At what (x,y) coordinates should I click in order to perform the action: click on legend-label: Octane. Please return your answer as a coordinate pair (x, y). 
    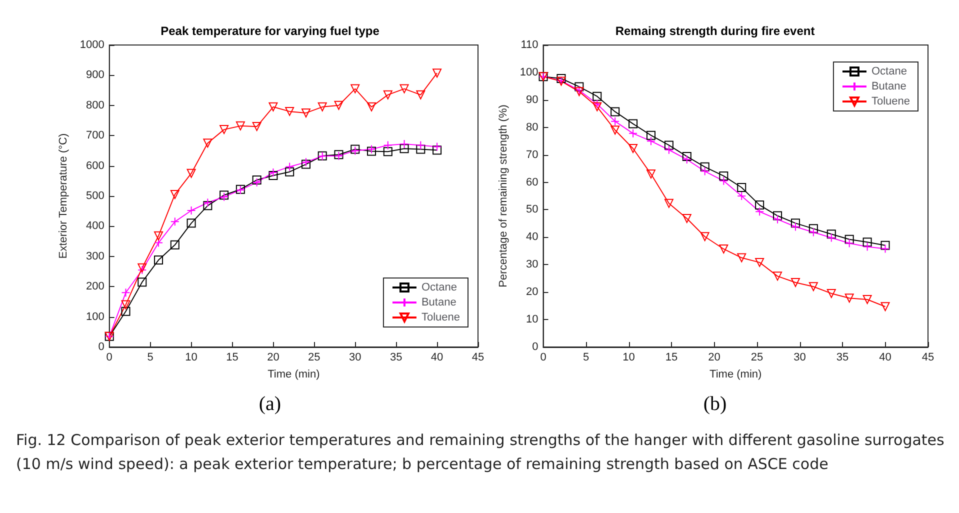
    Looking at the image, I should click on (439, 288).